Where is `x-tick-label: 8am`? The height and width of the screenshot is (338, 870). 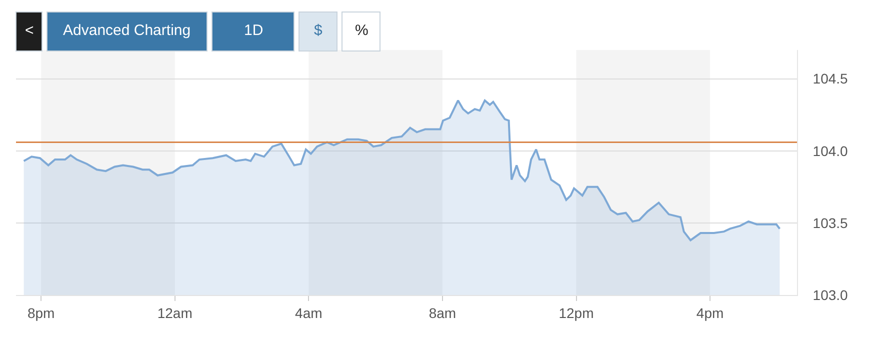
x-tick-label: 8am is located at coordinates (442, 312).